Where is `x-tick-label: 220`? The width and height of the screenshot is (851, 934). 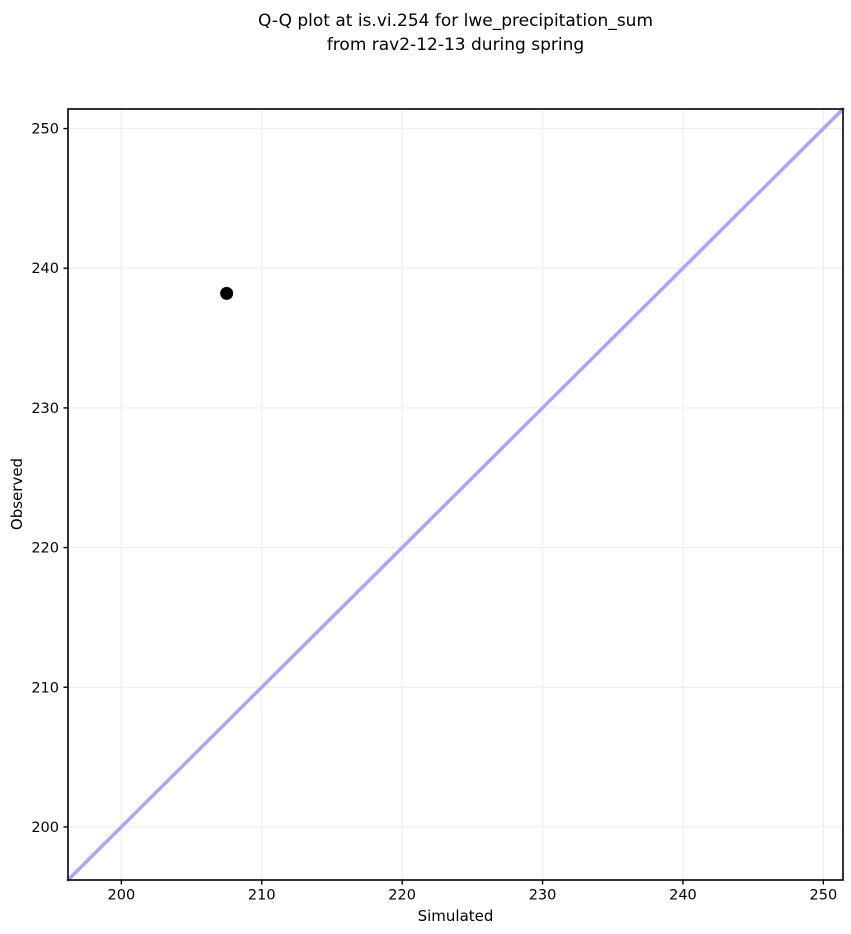 x-tick-label: 220 is located at coordinates (402, 896).